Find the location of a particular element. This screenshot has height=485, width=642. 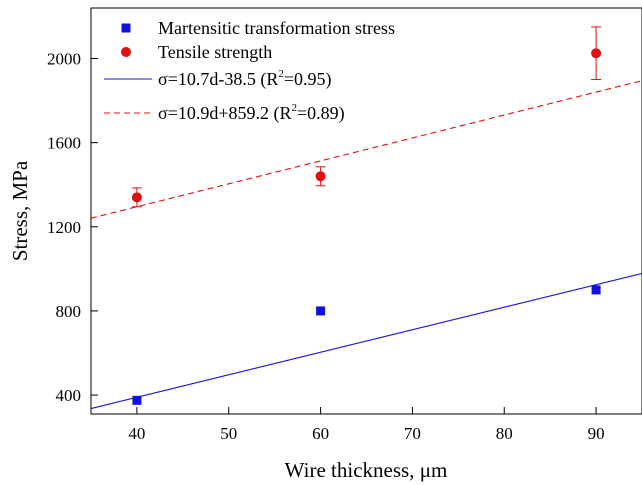

y-axis: 400 800 1200 1600 2000 is located at coordinates (72, 227).